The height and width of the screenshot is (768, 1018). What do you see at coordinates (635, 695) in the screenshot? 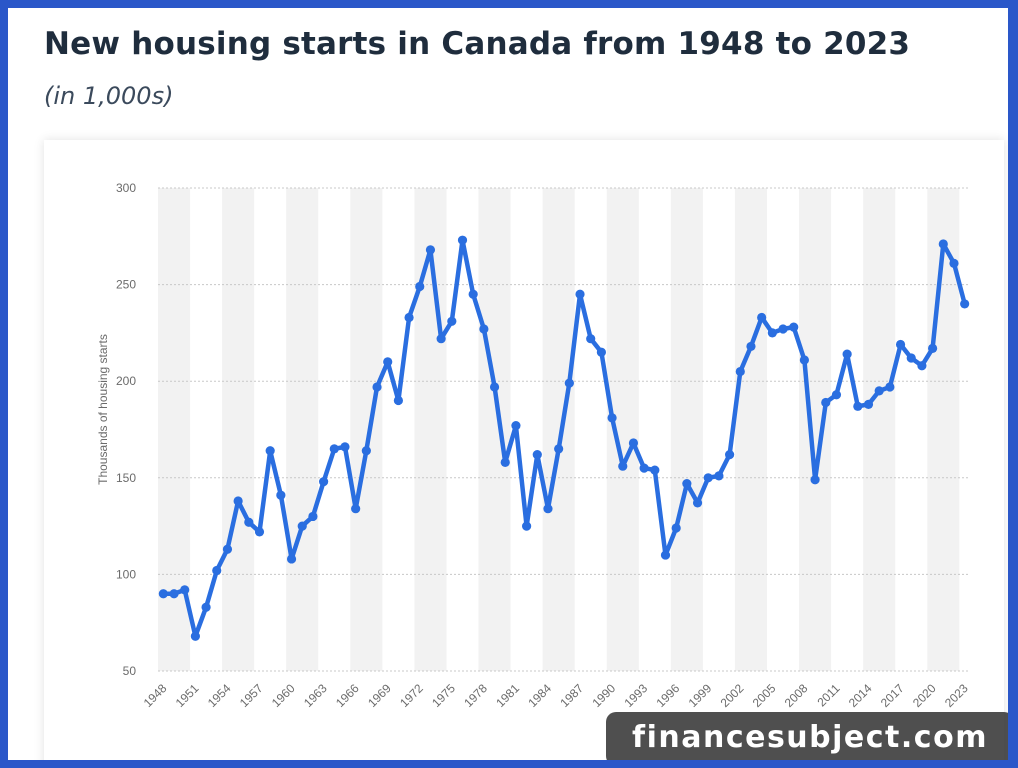
I see `x-tick-label: 1993` at bounding box center [635, 695].